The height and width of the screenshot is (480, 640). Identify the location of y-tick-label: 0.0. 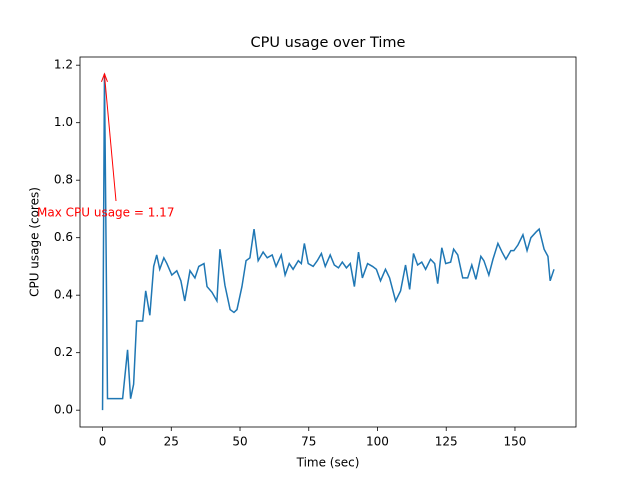
(63, 410).